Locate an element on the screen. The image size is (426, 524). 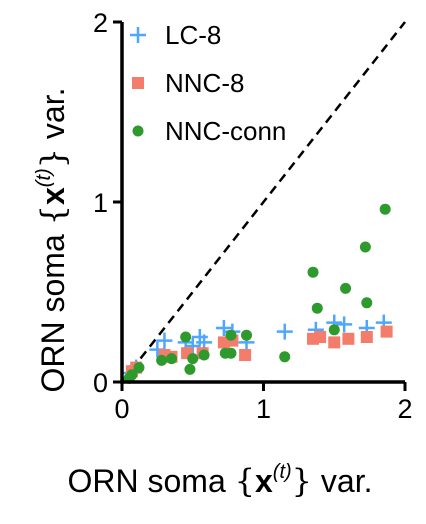
legend-label: LC-8 is located at coordinates (193, 35).